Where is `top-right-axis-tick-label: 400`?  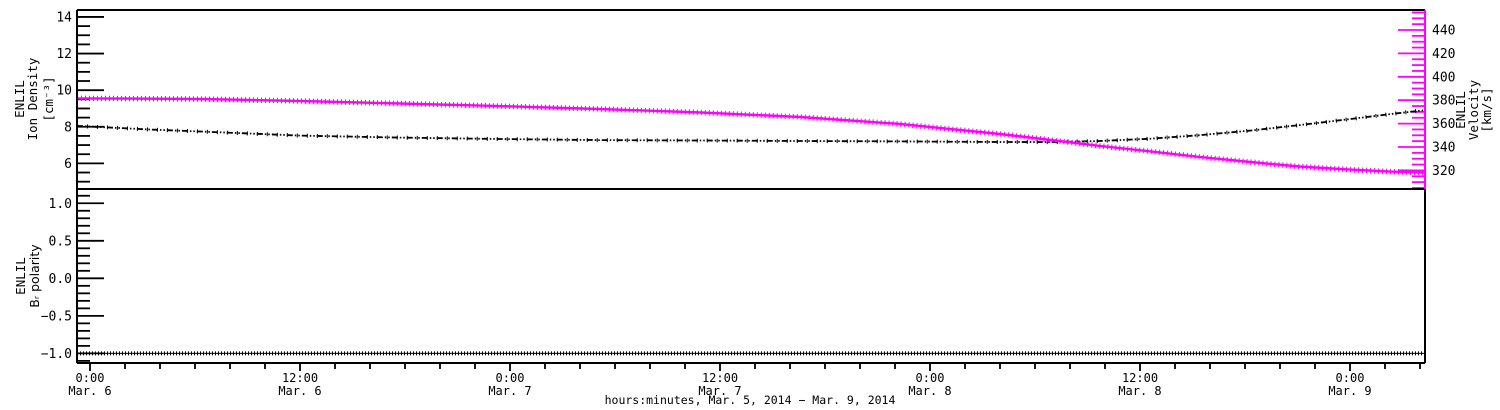
top-right-axis-tick-label: 400 is located at coordinates (1443, 77).